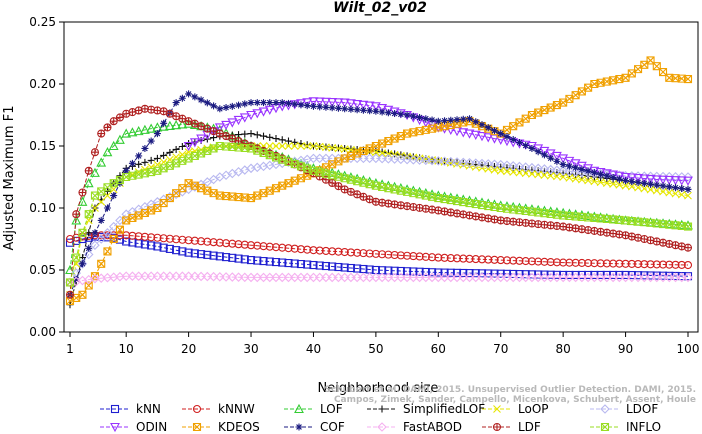 The width and height of the screenshot is (702, 434). What do you see at coordinates (529, 427) in the screenshot?
I see `legend-label: LDF` at bounding box center [529, 427].